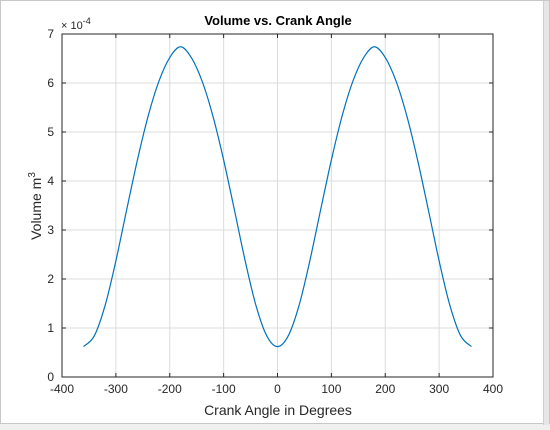 This screenshot has width=550, height=430. Describe the element at coordinates (50, 132) in the screenshot. I see `y-tick-label: 5` at that location.